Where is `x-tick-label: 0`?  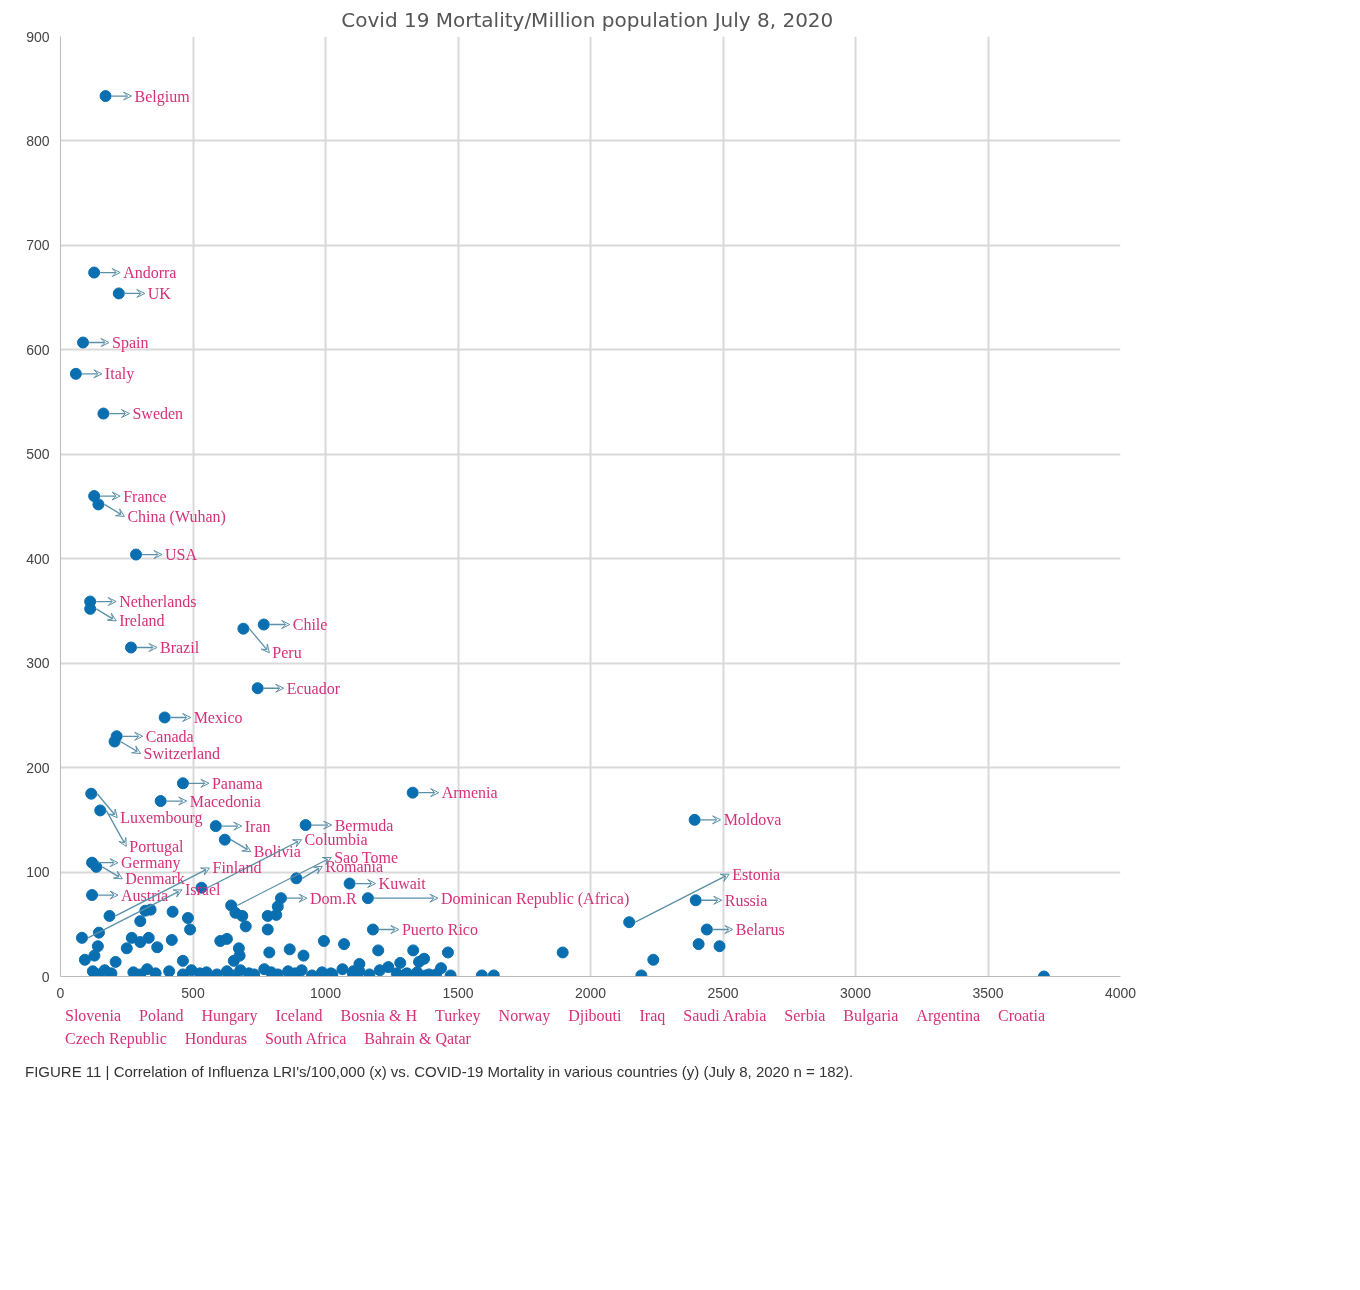
x-tick-label: 0 is located at coordinates (60, 992).